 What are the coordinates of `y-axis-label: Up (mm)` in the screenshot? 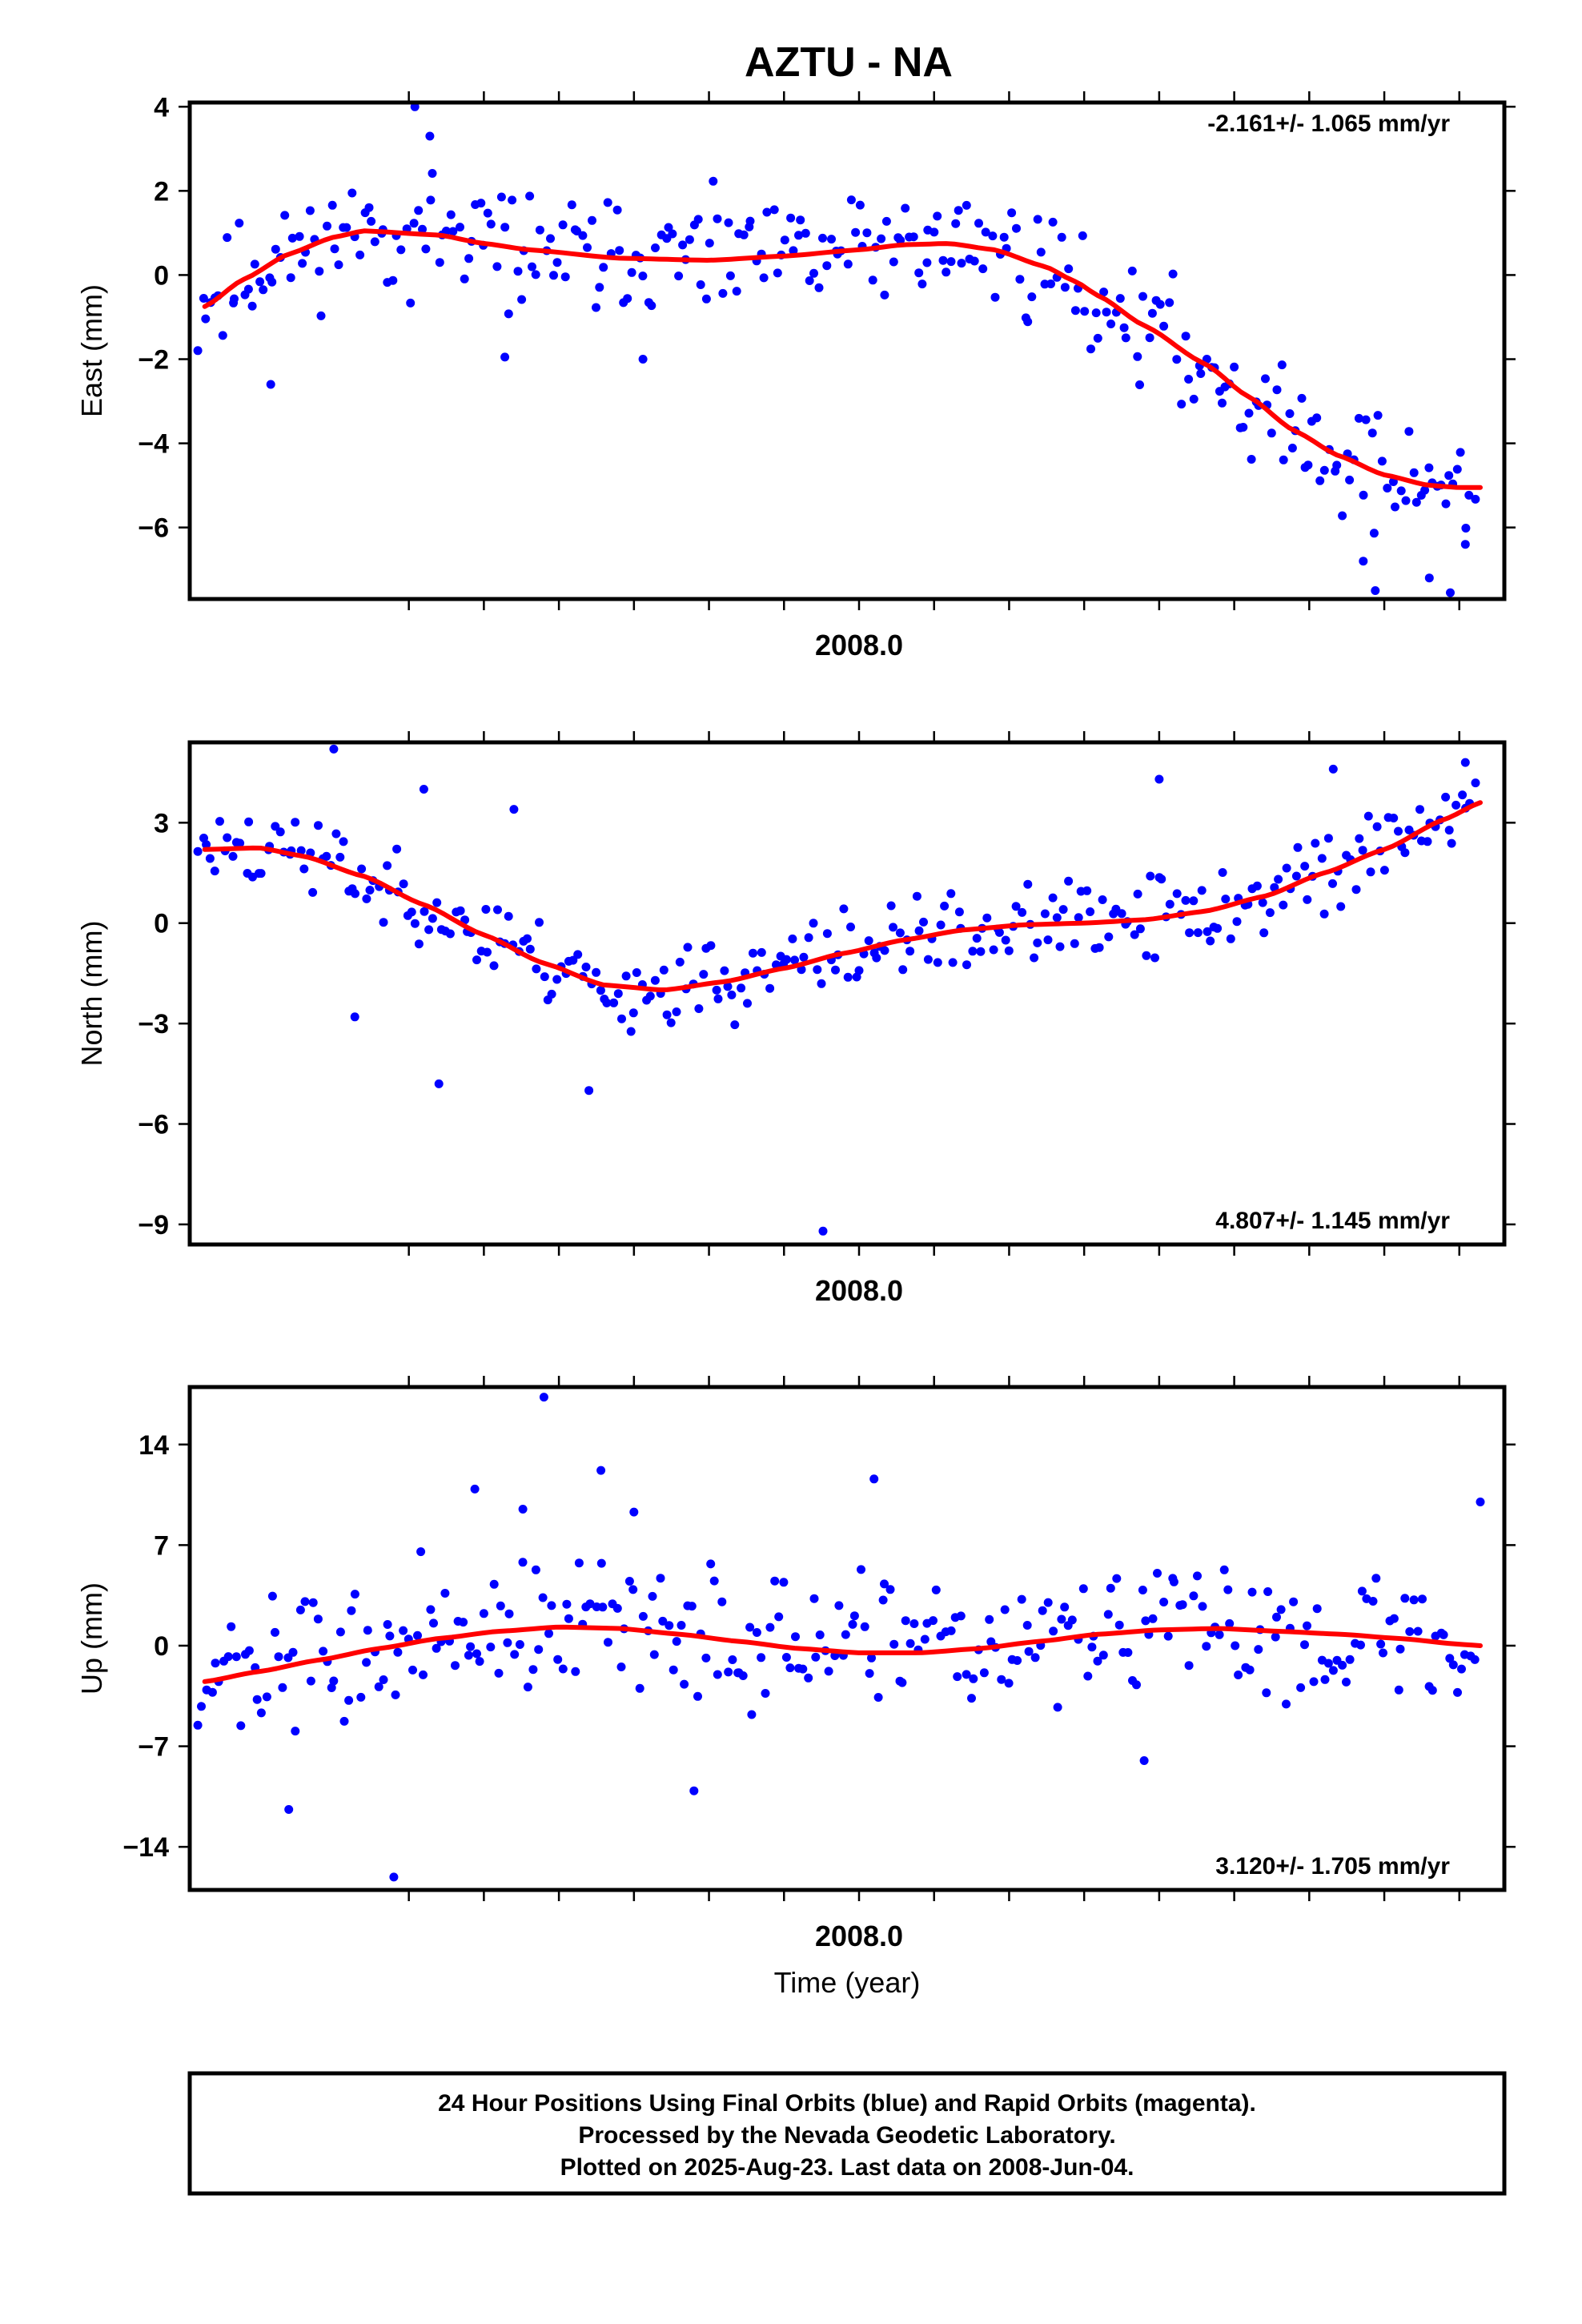 It's located at (91, 1638).